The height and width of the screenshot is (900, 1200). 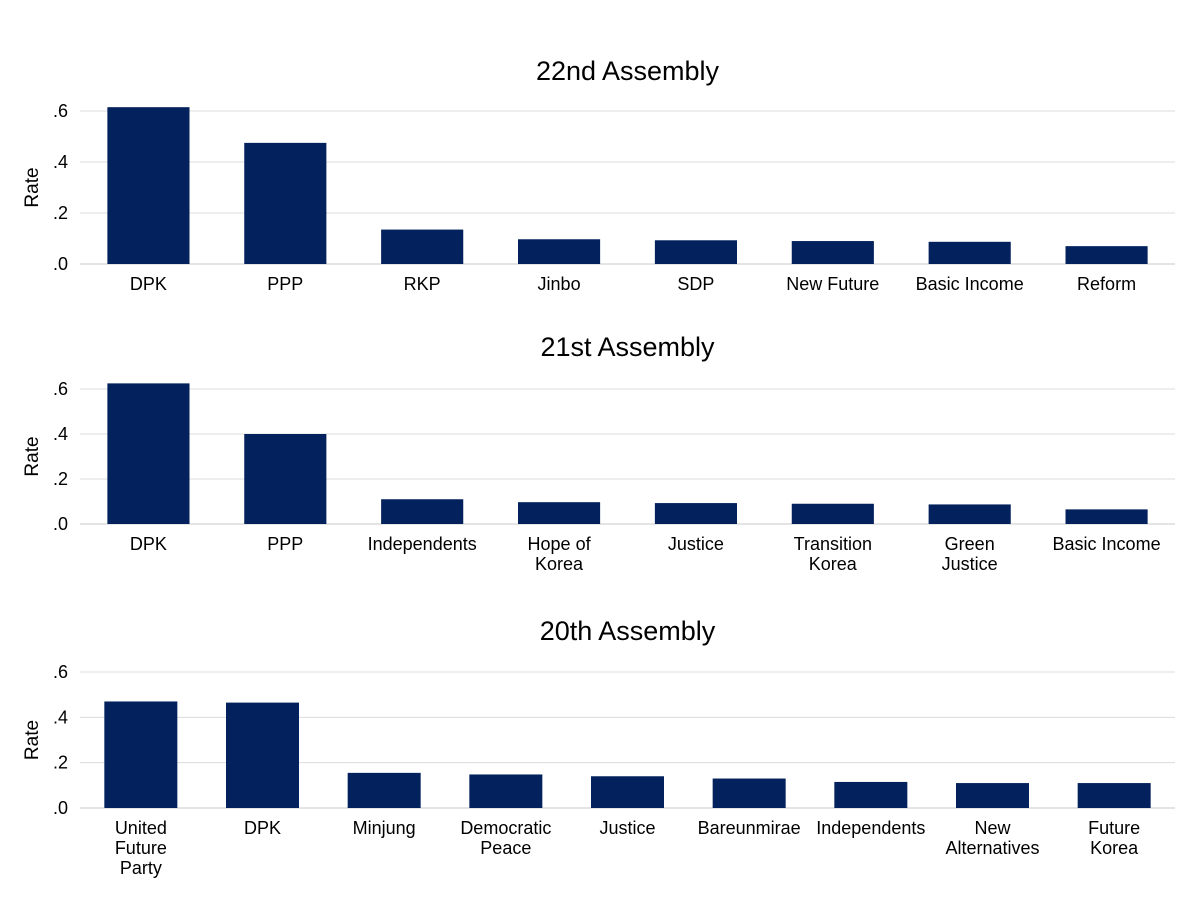 I want to click on x-tick-label: Jinbo, so click(x=559, y=284).